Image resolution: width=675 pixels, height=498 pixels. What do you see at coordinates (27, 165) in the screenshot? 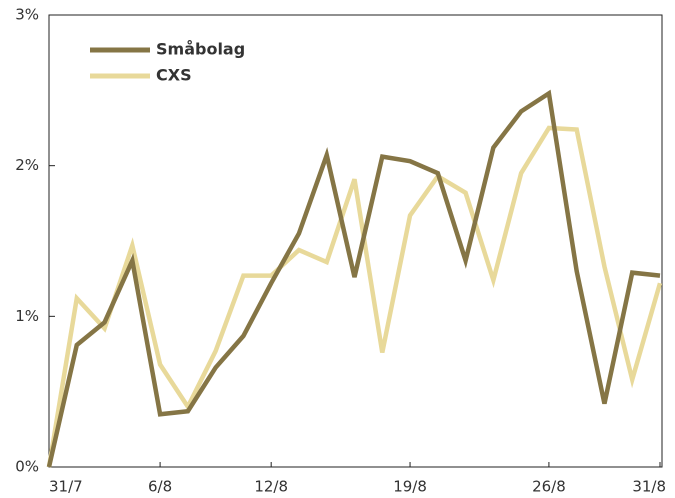
I see `y-tick-label: 2%` at bounding box center [27, 165].